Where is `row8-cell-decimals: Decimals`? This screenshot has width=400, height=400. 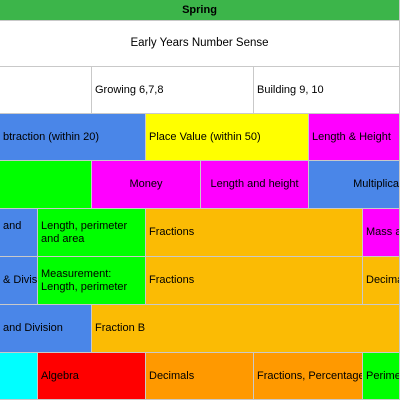 row8-cell-decimals: Decimals is located at coordinates (200, 376).